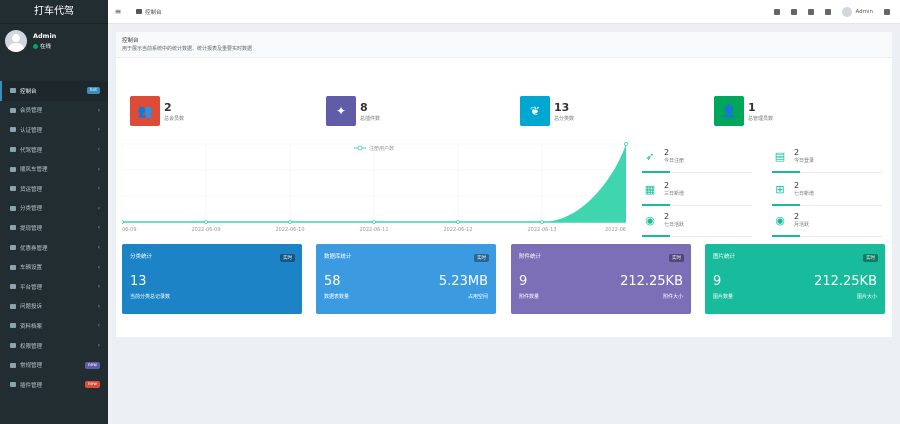 This screenshot has width=900, height=424. I want to click on x-tick-label: 2022-06-11, so click(373, 230).